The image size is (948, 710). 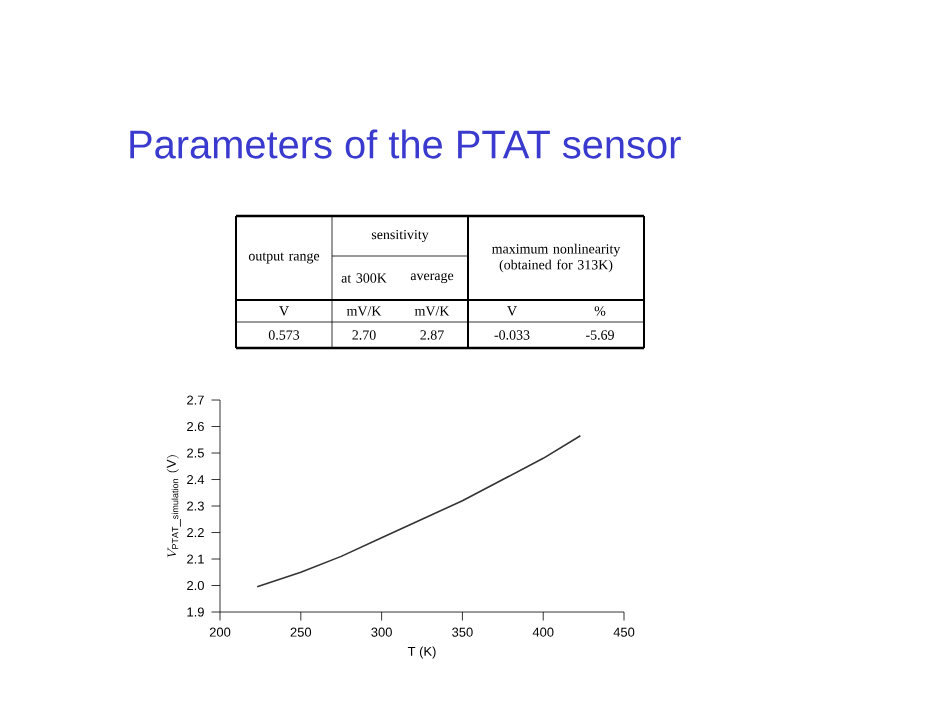 I want to click on line-series, so click(x=419, y=511).